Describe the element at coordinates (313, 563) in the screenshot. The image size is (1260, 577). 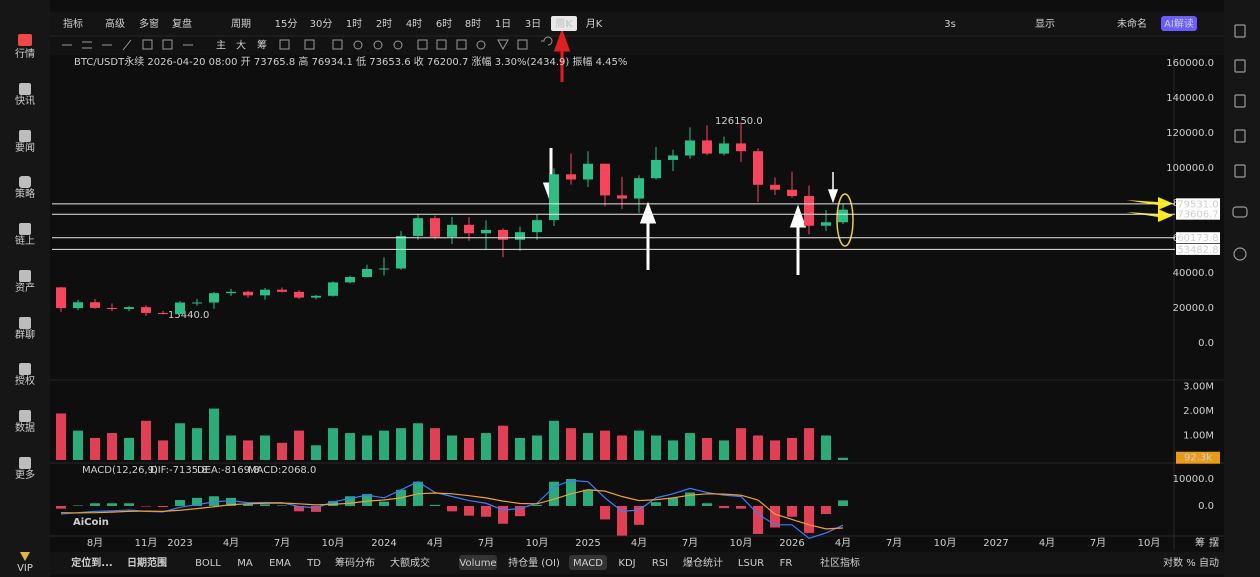
I see `bottom-item: TD` at that location.